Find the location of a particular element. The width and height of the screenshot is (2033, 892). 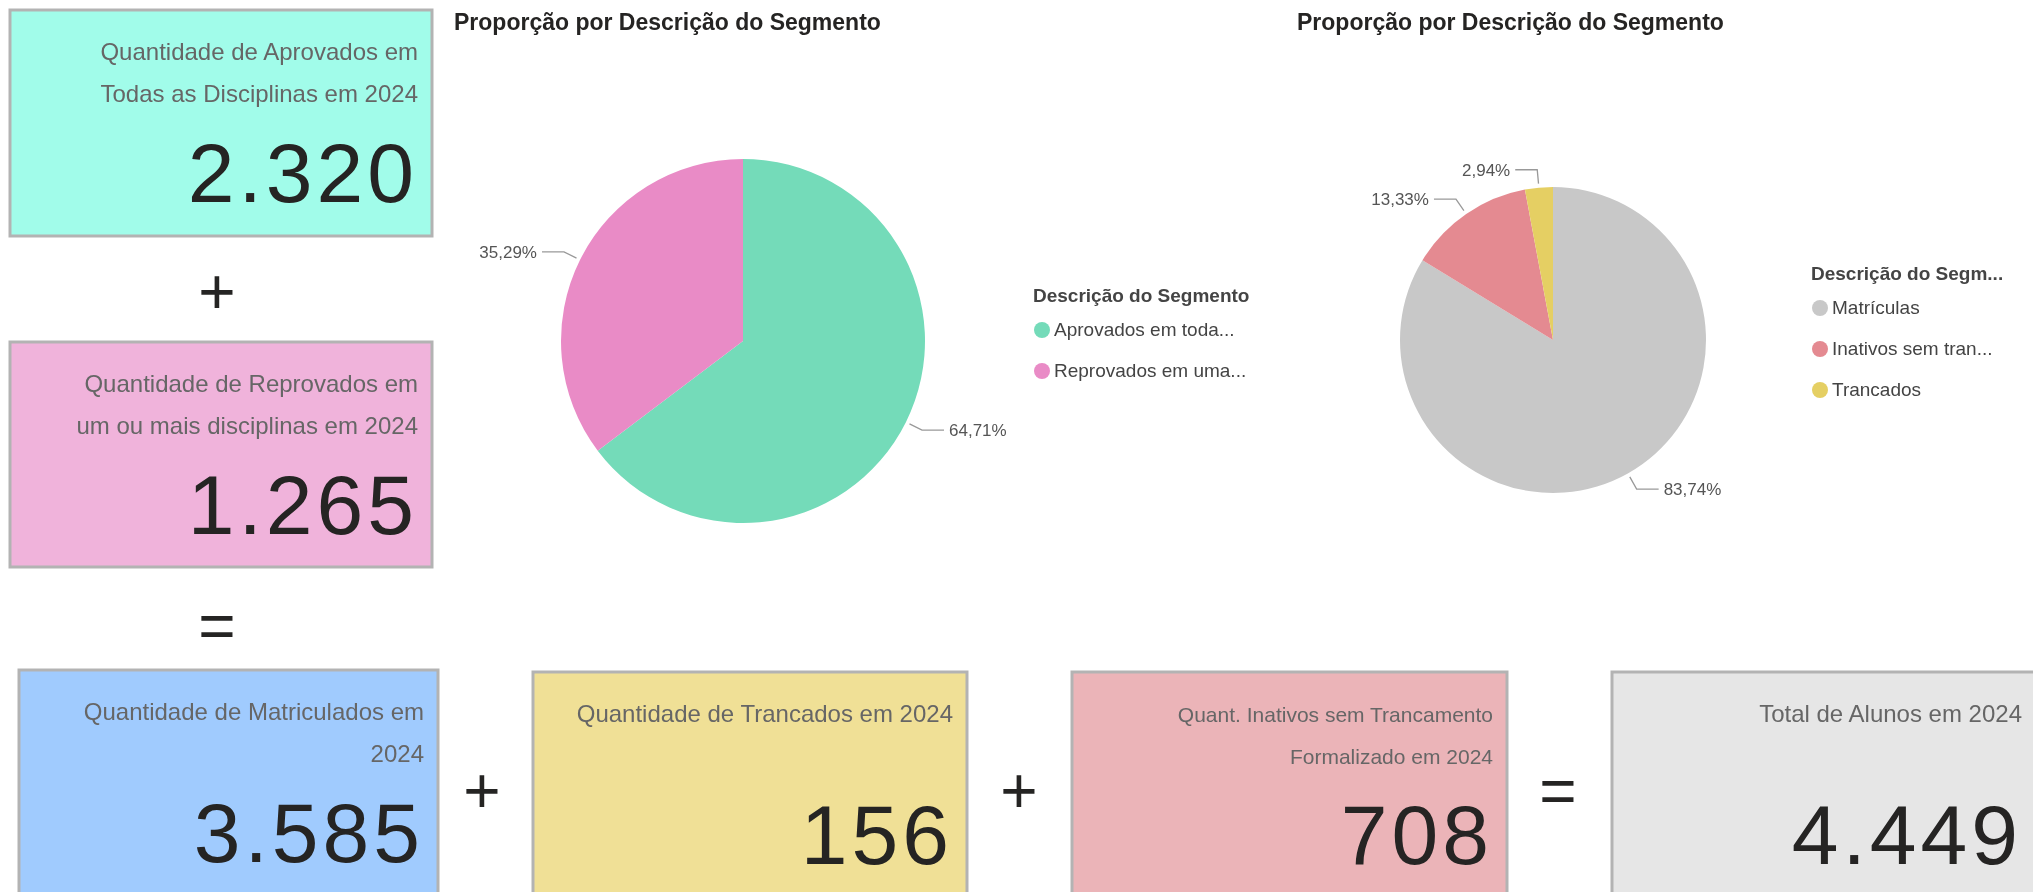

text: 1.265 is located at coordinates (302, 505).